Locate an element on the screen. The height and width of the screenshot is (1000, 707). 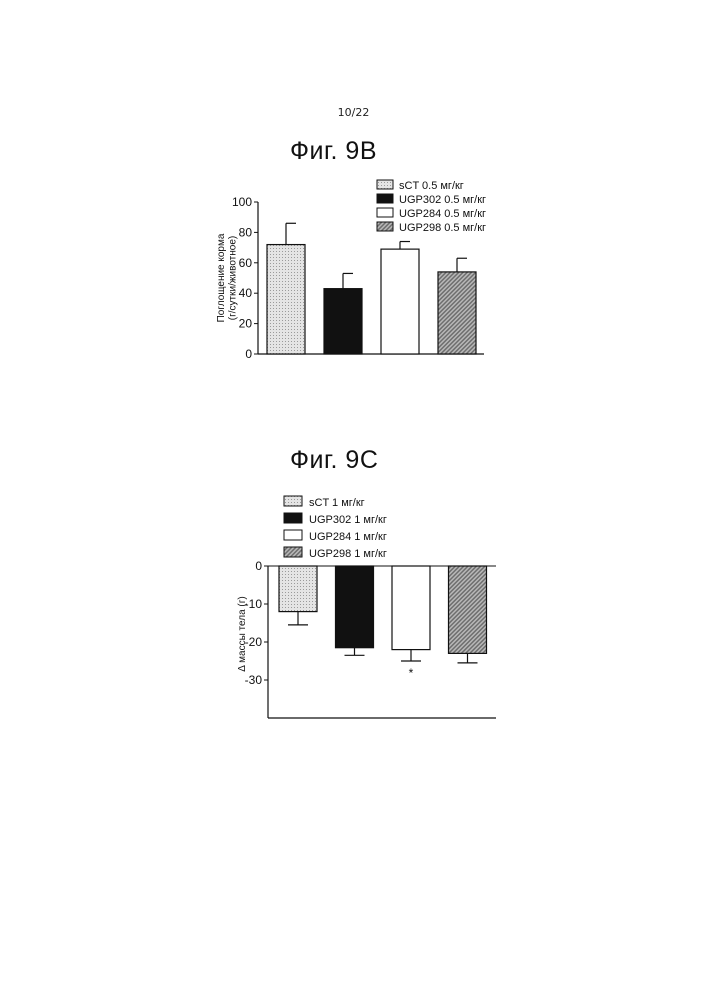
legend-label-2: UGP302 0.5 мг/кг is located at coordinates (442, 200).